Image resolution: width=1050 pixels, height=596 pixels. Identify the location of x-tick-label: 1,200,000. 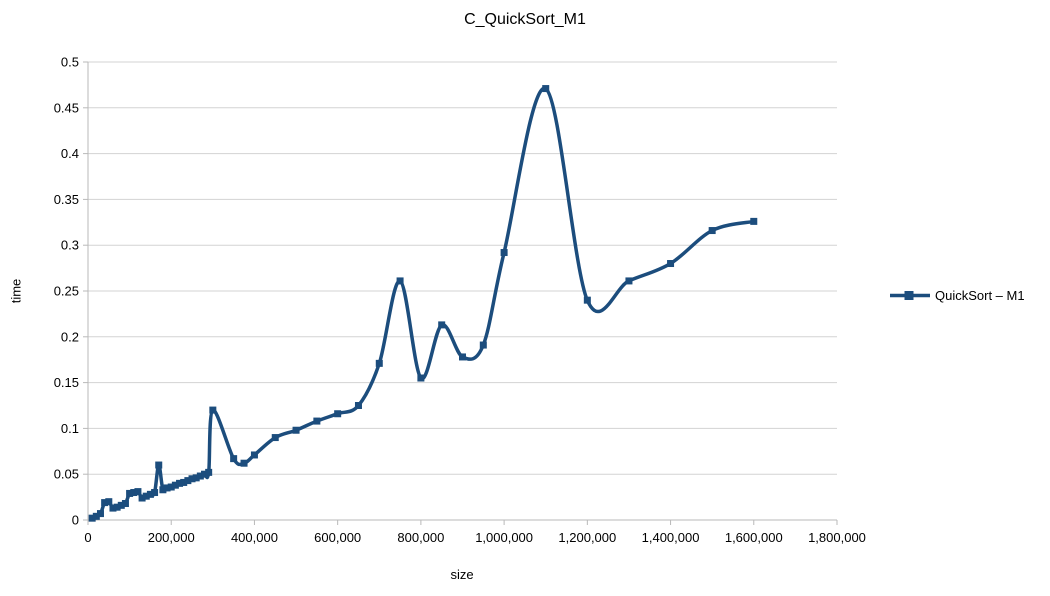
(587, 537).